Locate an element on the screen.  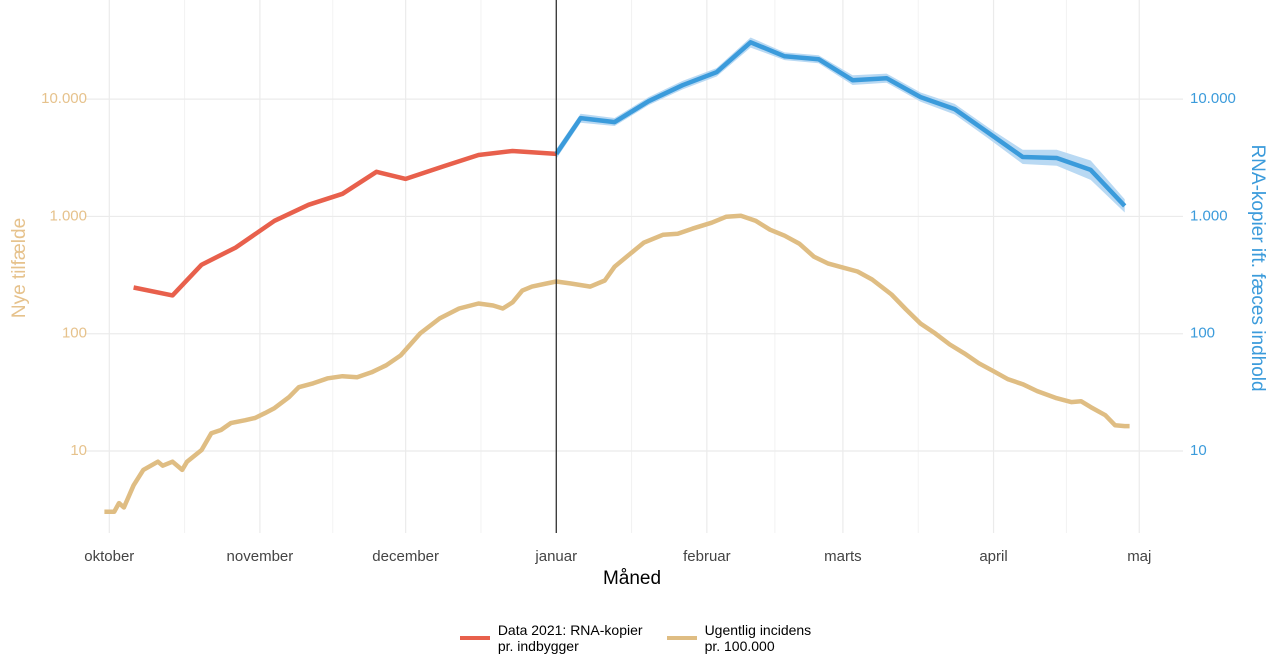
x-tick-label: april is located at coordinates (993, 556).